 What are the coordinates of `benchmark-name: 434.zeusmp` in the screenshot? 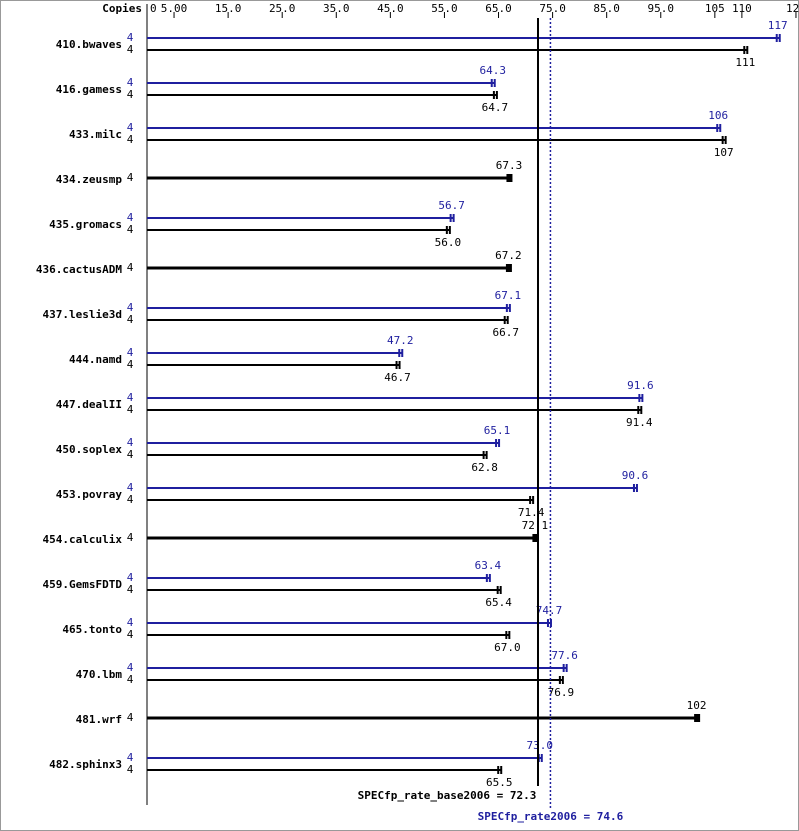 It's located at (89, 179).